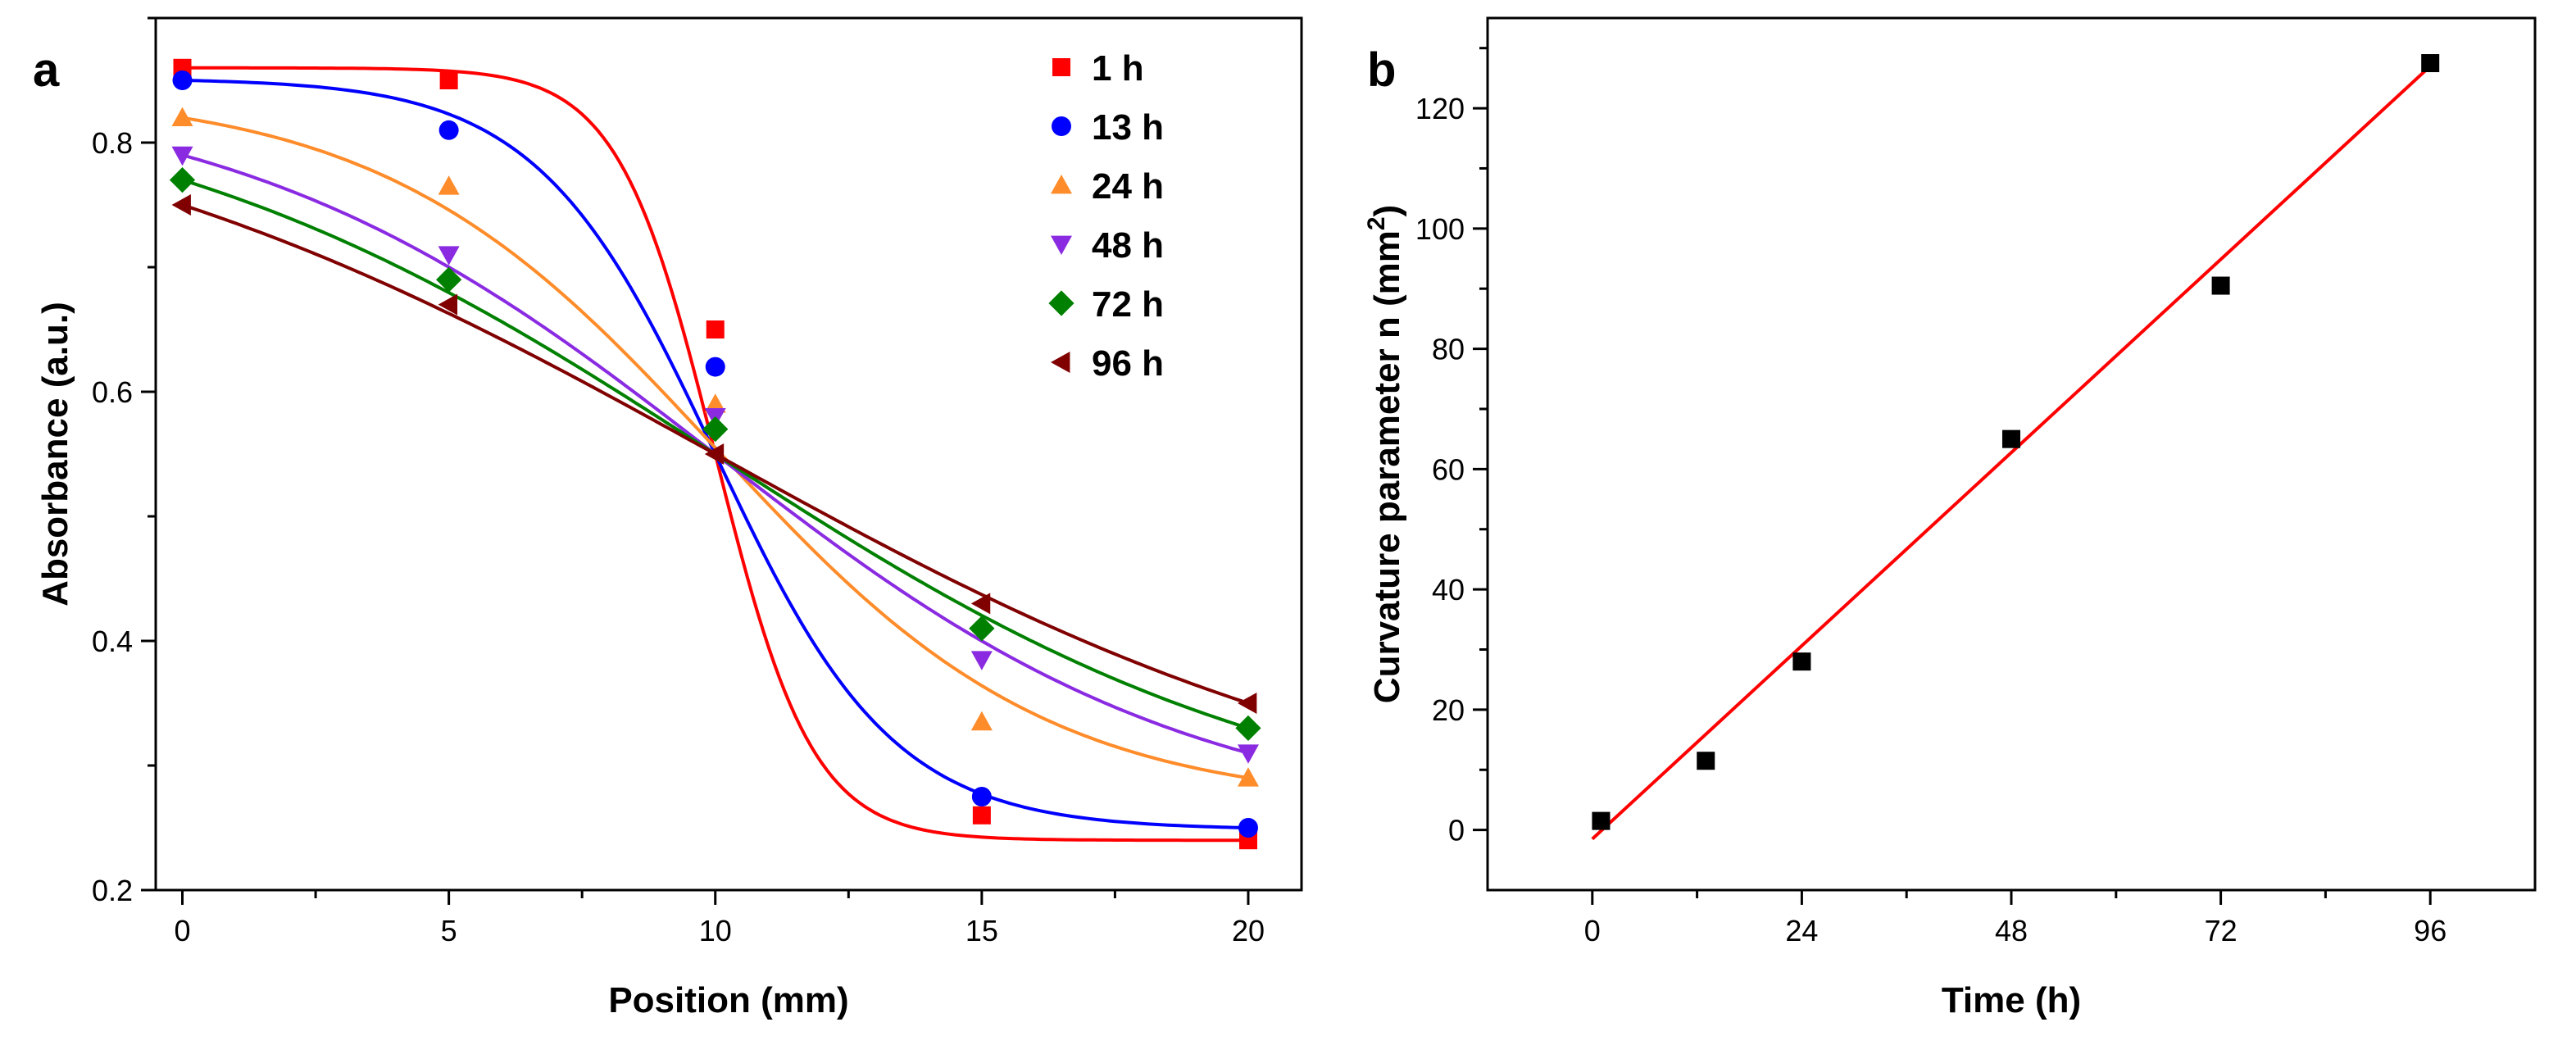 This screenshot has width=2576, height=1054. I want to click on y-tick-label-a-1: 0.4, so click(112, 641).